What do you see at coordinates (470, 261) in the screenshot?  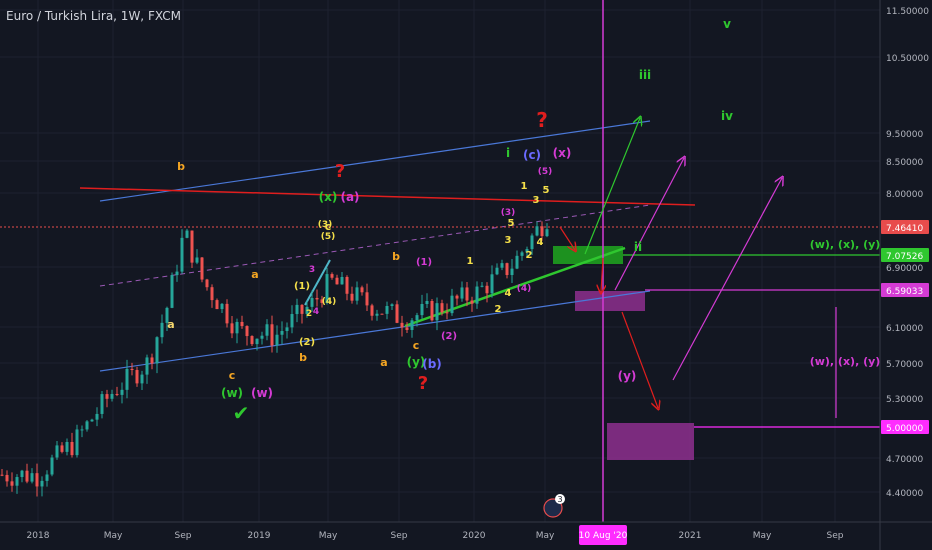 I see `wave-label: 1` at bounding box center [470, 261].